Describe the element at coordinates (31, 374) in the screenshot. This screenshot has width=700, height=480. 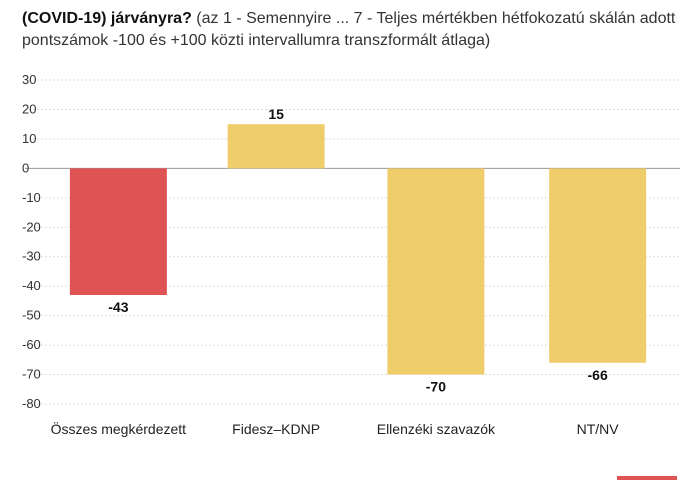
I see `y-tick-label: -70` at that location.